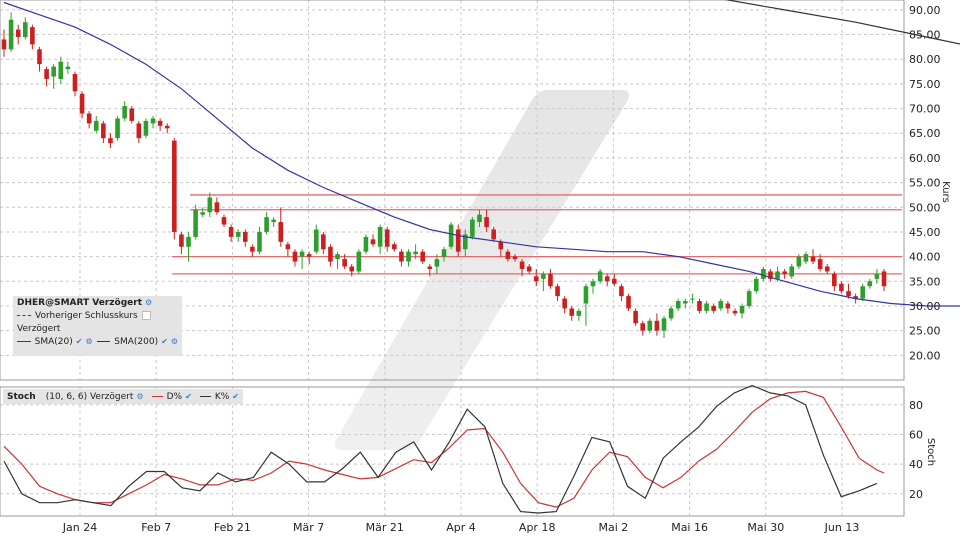 The width and height of the screenshot is (960, 544). I want to click on date-tick-label: Mär 7, so click(308, 527).